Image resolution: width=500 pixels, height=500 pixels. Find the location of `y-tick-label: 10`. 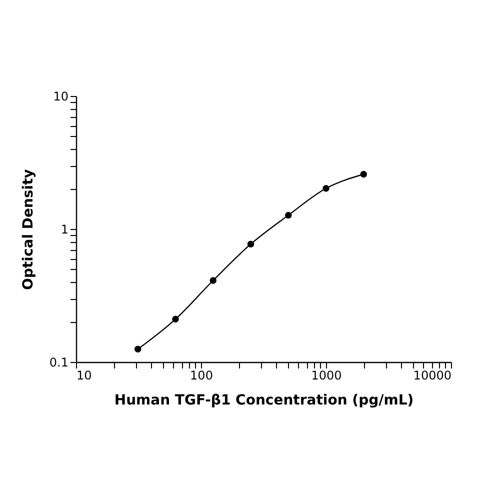

y-tick-label: 10 is located at coordinates (60, 97).